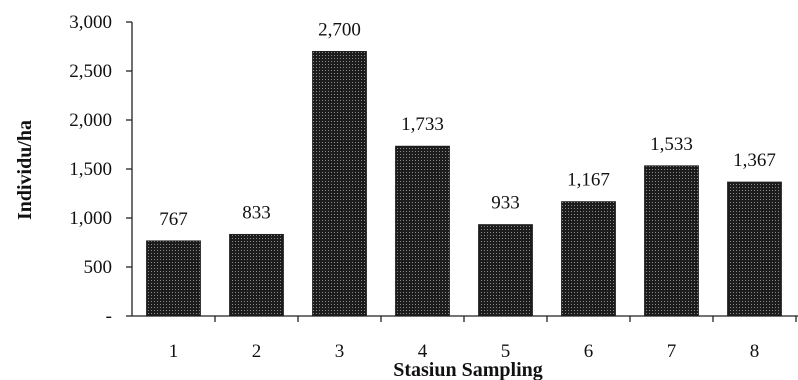 This screenshot has width=798, height=380. I want to click on y-axis-title: Individu/ha, so click(25, 170).